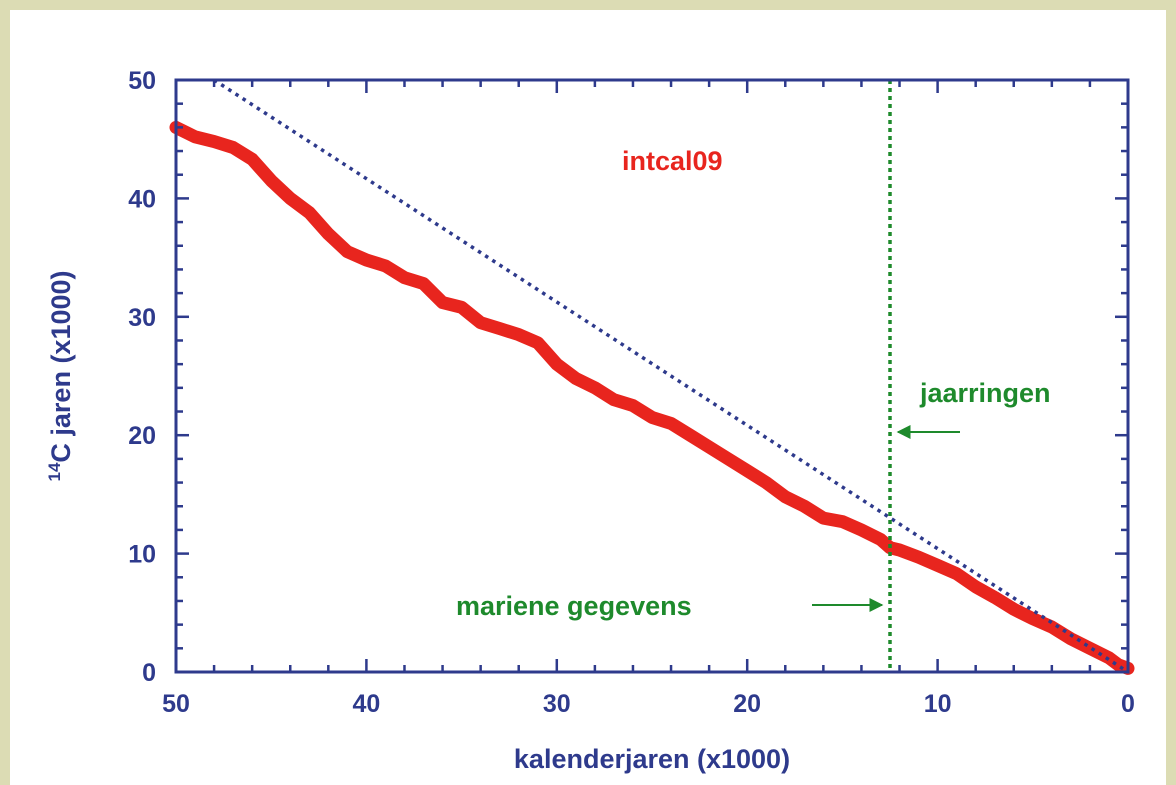 This screenshot has width=1176, height=785. What do you see at coordinates (747, 704) in the screenshot?
I see `x-tick-label: 20` at bounding box center [747, 704].